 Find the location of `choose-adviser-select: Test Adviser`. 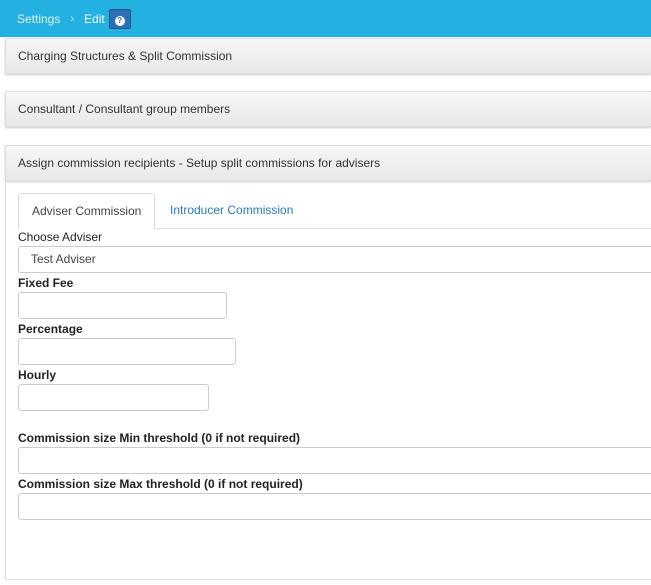

choose-adviser-select: Test Adviser is located at coordinates (334, 259).